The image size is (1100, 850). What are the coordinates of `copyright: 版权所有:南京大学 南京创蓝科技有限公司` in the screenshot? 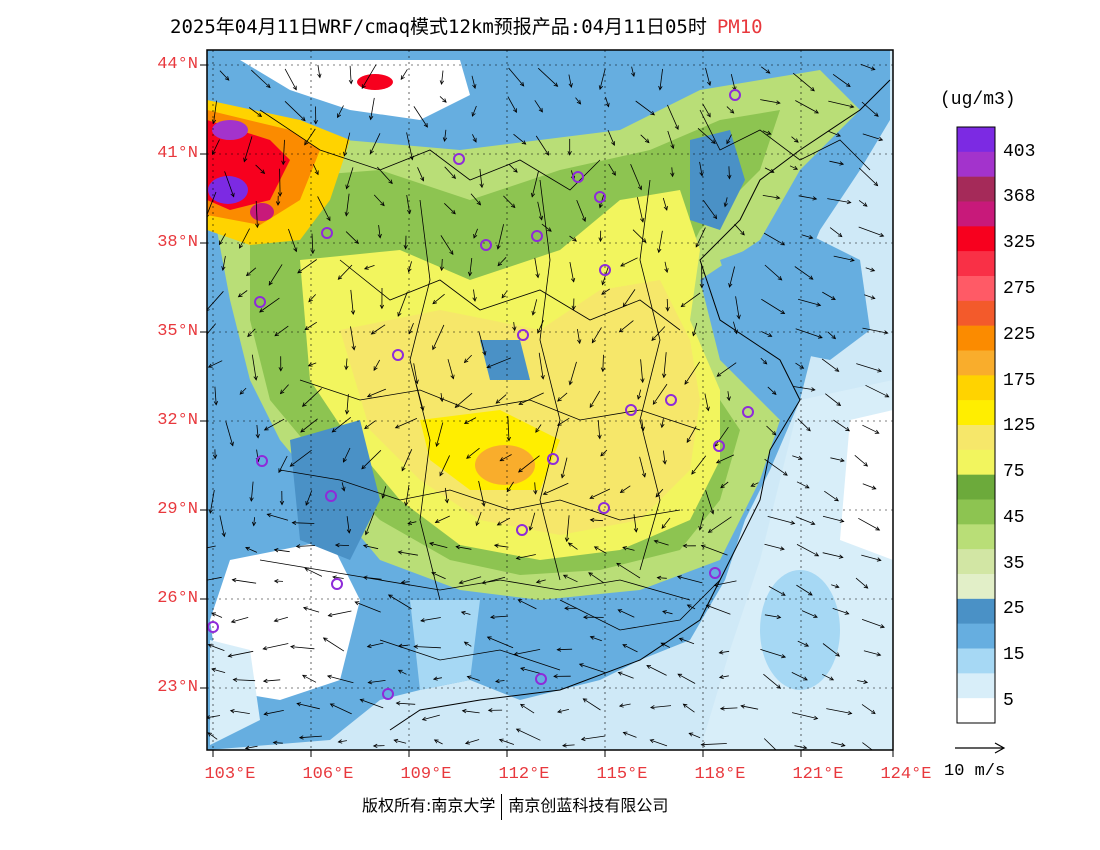 It's located at (515, 806).